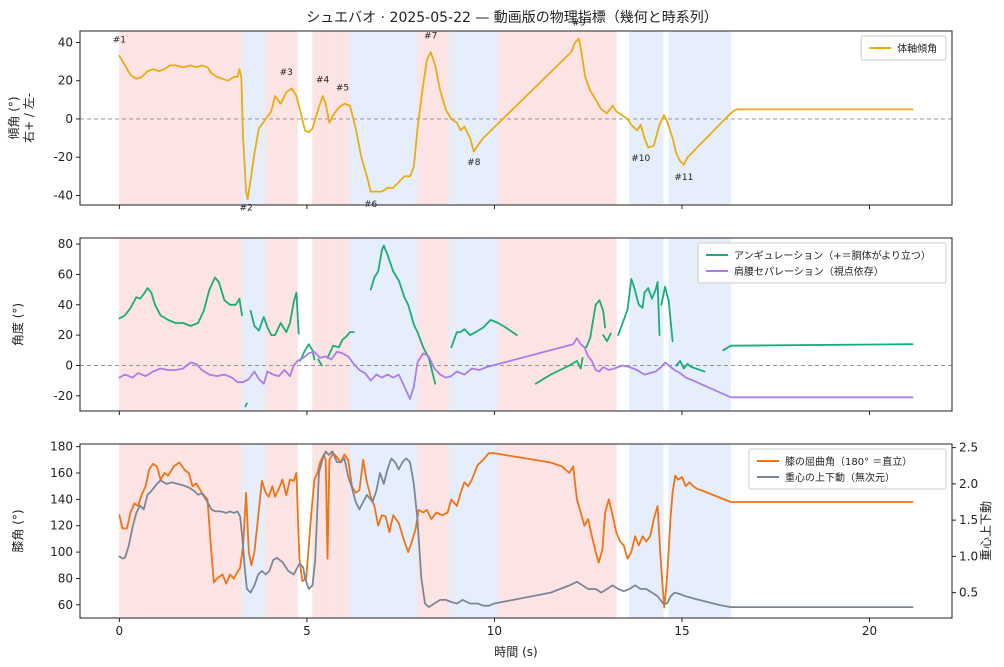 This screenshot has height=667, width=1004. I want to click on event-annotation: #5, so click(342, 88).